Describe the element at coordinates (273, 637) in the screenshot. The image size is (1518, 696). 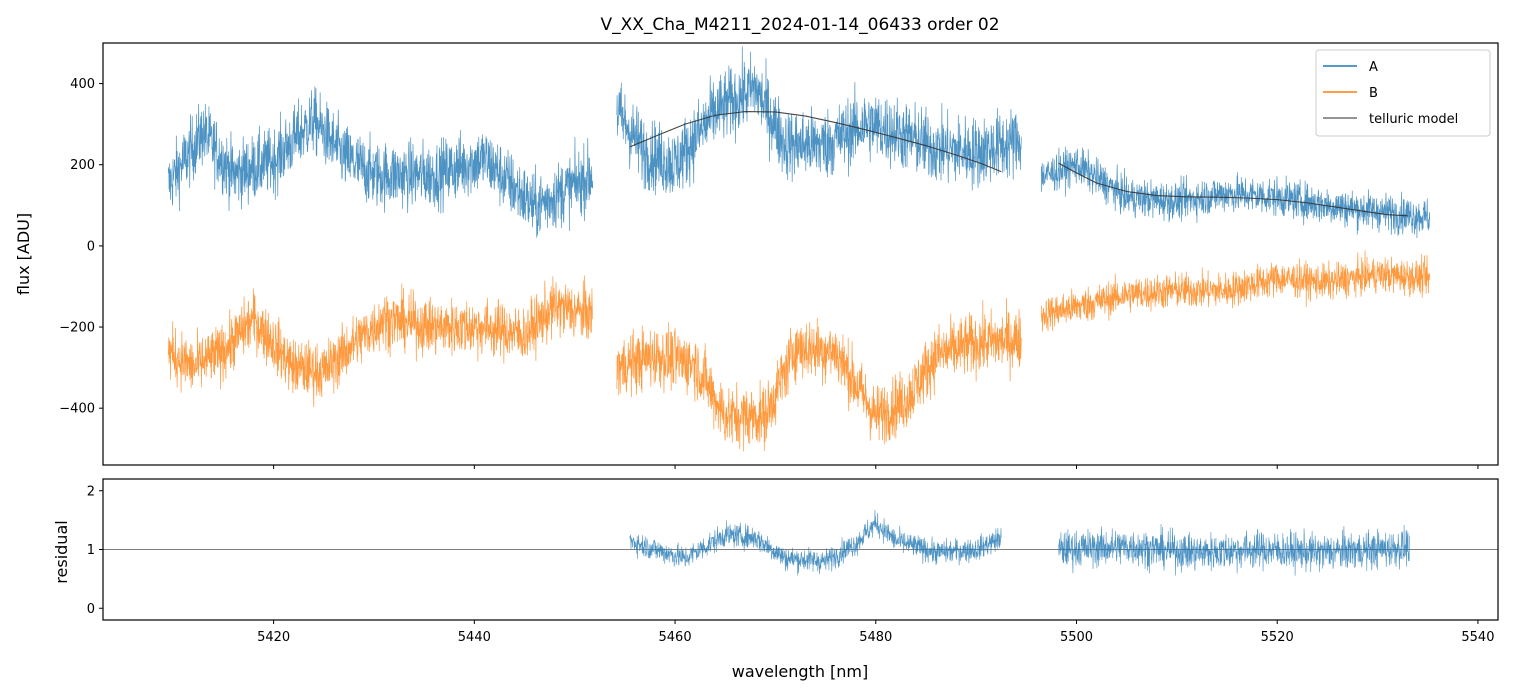
I see `x-tick-label: 5420` at that location.